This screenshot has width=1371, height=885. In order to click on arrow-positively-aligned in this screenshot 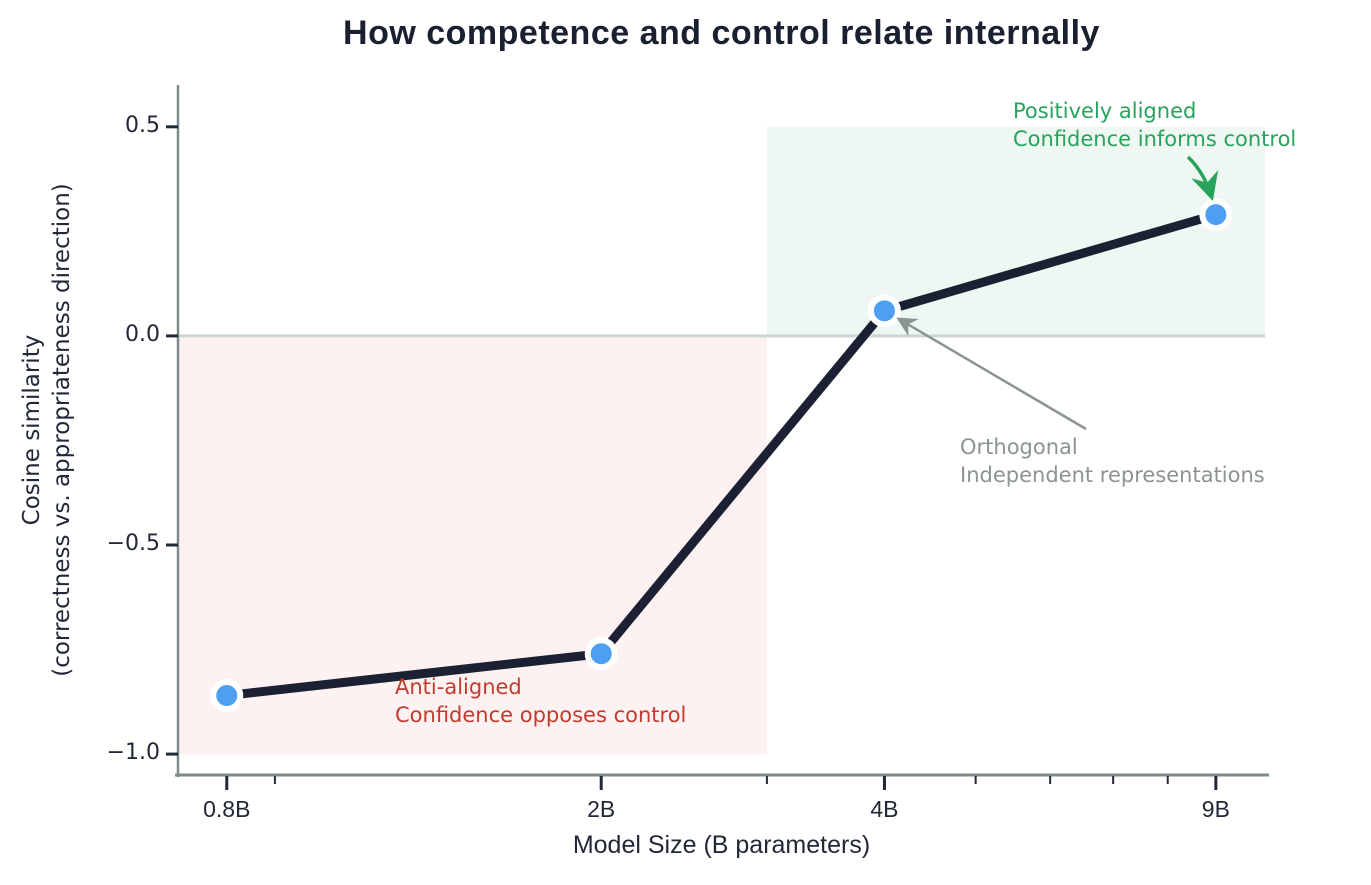, I will do `click(1202, 178)`.